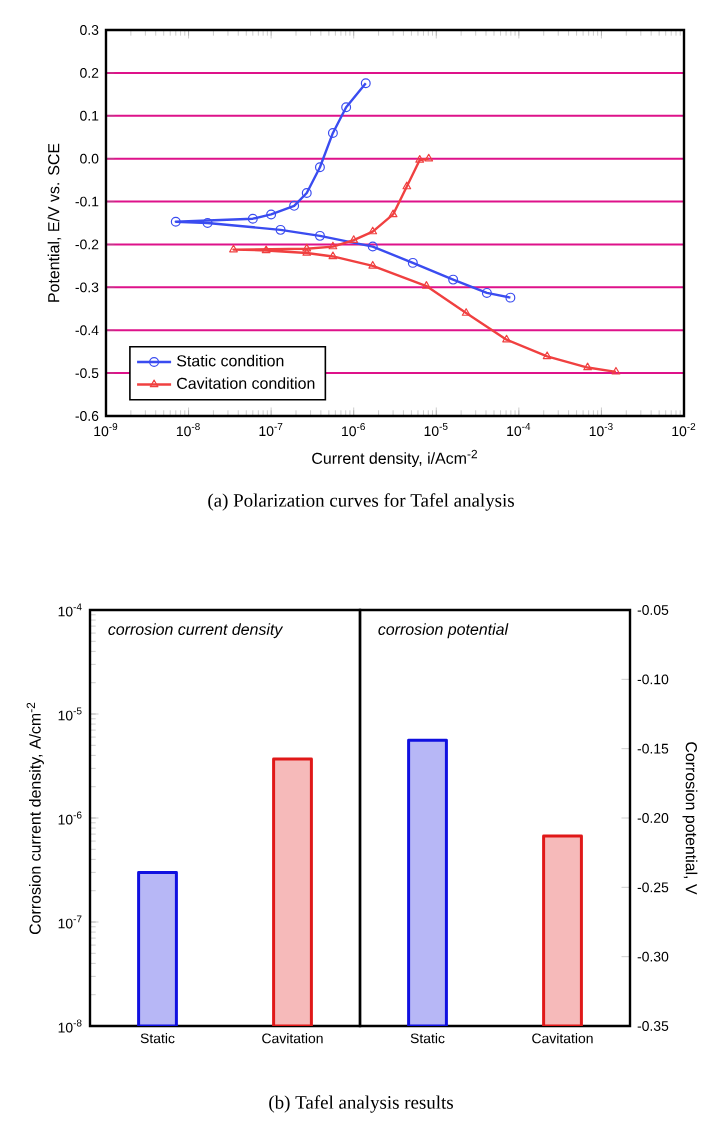 Image resolution: width=722 pixels, height=1136 pixels. What do you see at coordinates (361, 1104) in the screenshot?
I see `text: (b) Tafel analysis results` at bounding box center [361, 1104].